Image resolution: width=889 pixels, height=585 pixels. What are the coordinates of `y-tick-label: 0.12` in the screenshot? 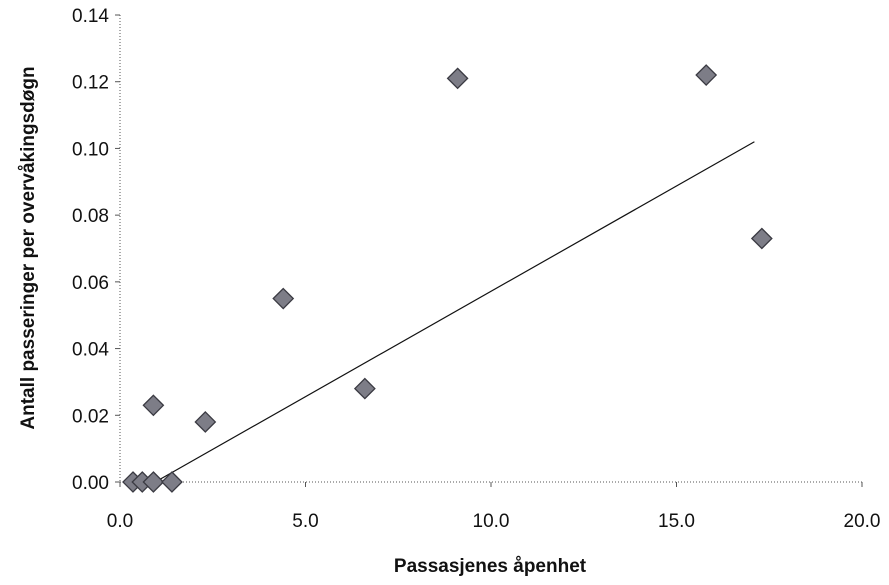 It's located at (90, 83).